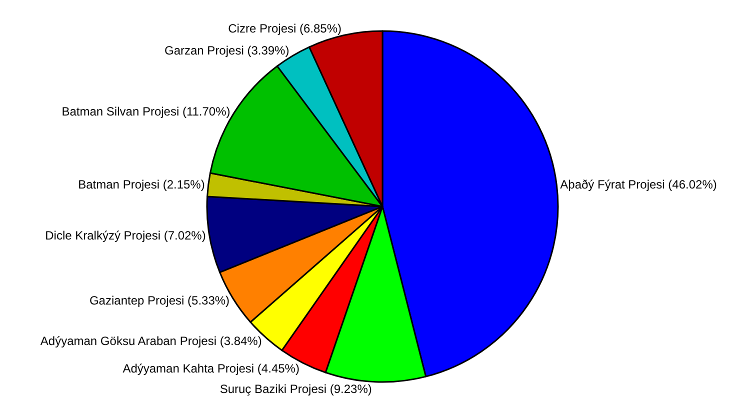 Image resolution: width=755 pixels, height=417 pixels. I want to click on slice-label: Aþaðý Fýrat Projesi (46.02%), so click(638, 185).